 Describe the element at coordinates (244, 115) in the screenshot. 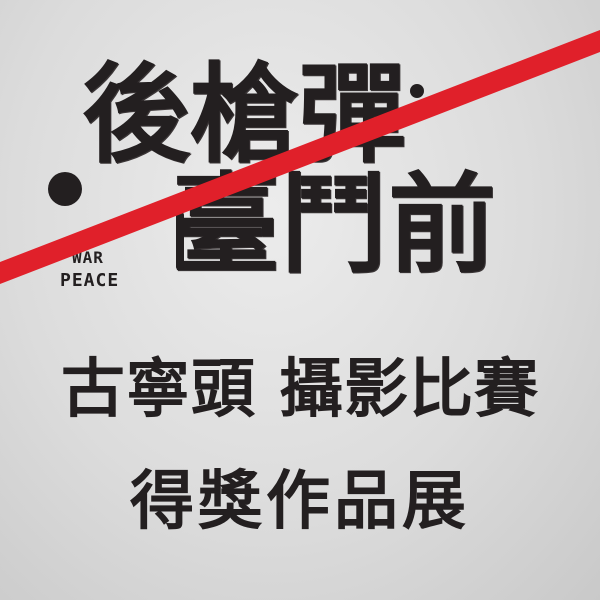

I see `title-line-1: 後槍彈` at that location.